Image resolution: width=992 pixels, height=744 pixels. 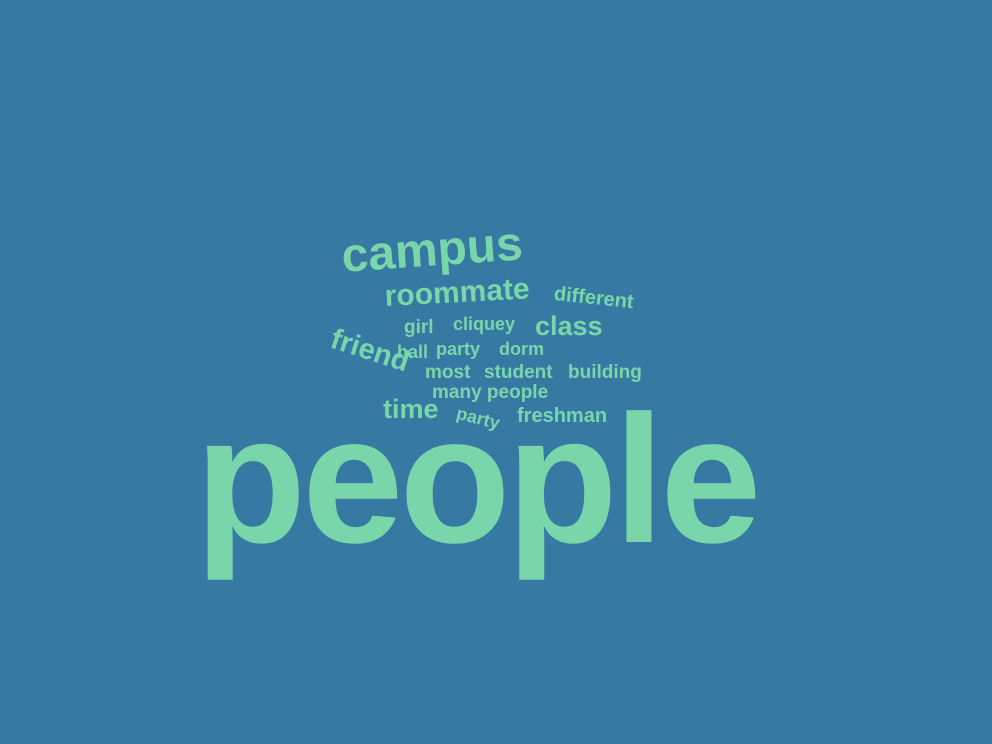 I want to click on word-freshman: freshman, so click(x=562, y=416).